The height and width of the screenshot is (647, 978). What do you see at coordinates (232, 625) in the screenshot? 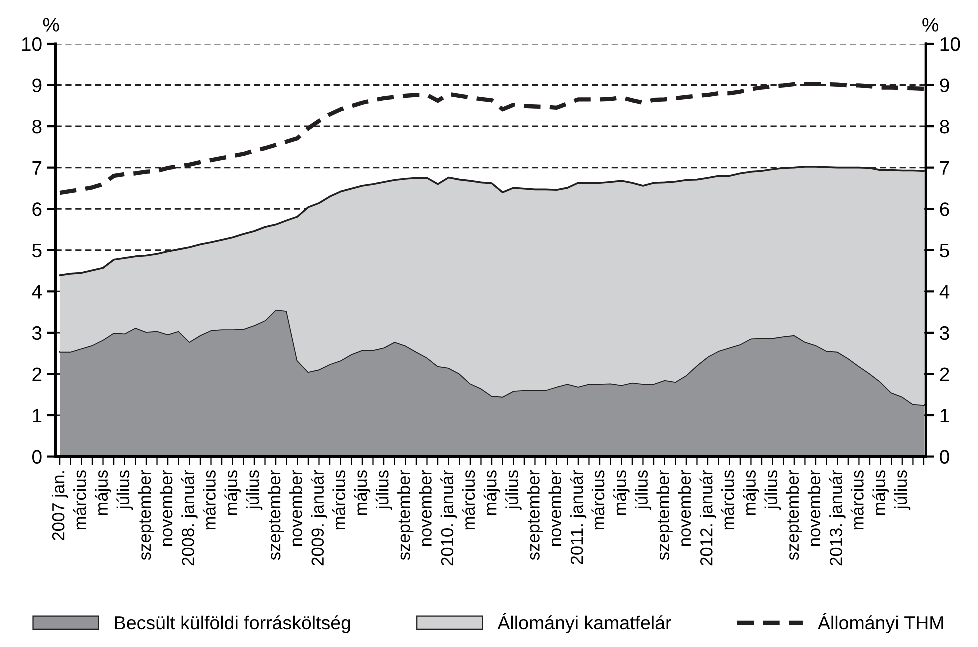
I see `legend-label: Becsült külföldi forrásköltség` at bounding box center [232, 625].